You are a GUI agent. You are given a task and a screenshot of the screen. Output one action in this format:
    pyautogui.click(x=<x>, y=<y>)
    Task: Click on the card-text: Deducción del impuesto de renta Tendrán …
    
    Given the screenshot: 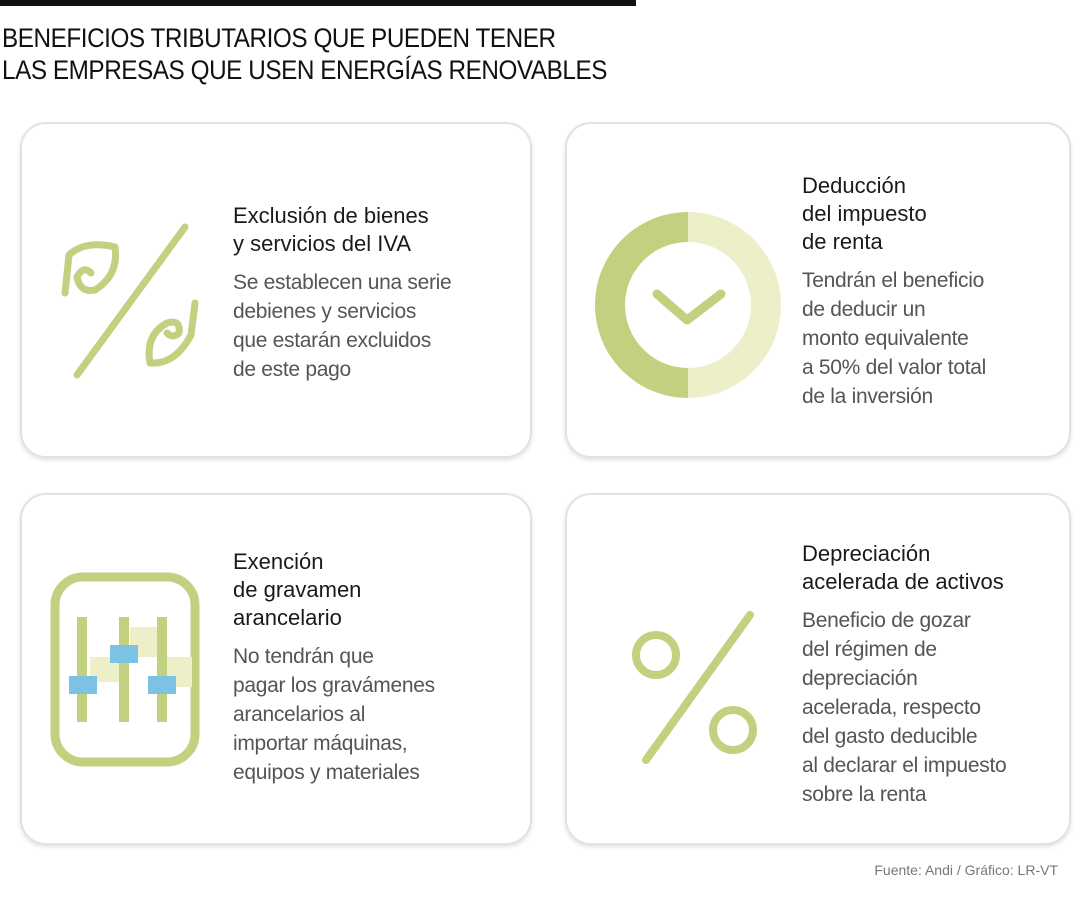 What is the action you would take?
    pyautogui.click(x=894, y=291)
    